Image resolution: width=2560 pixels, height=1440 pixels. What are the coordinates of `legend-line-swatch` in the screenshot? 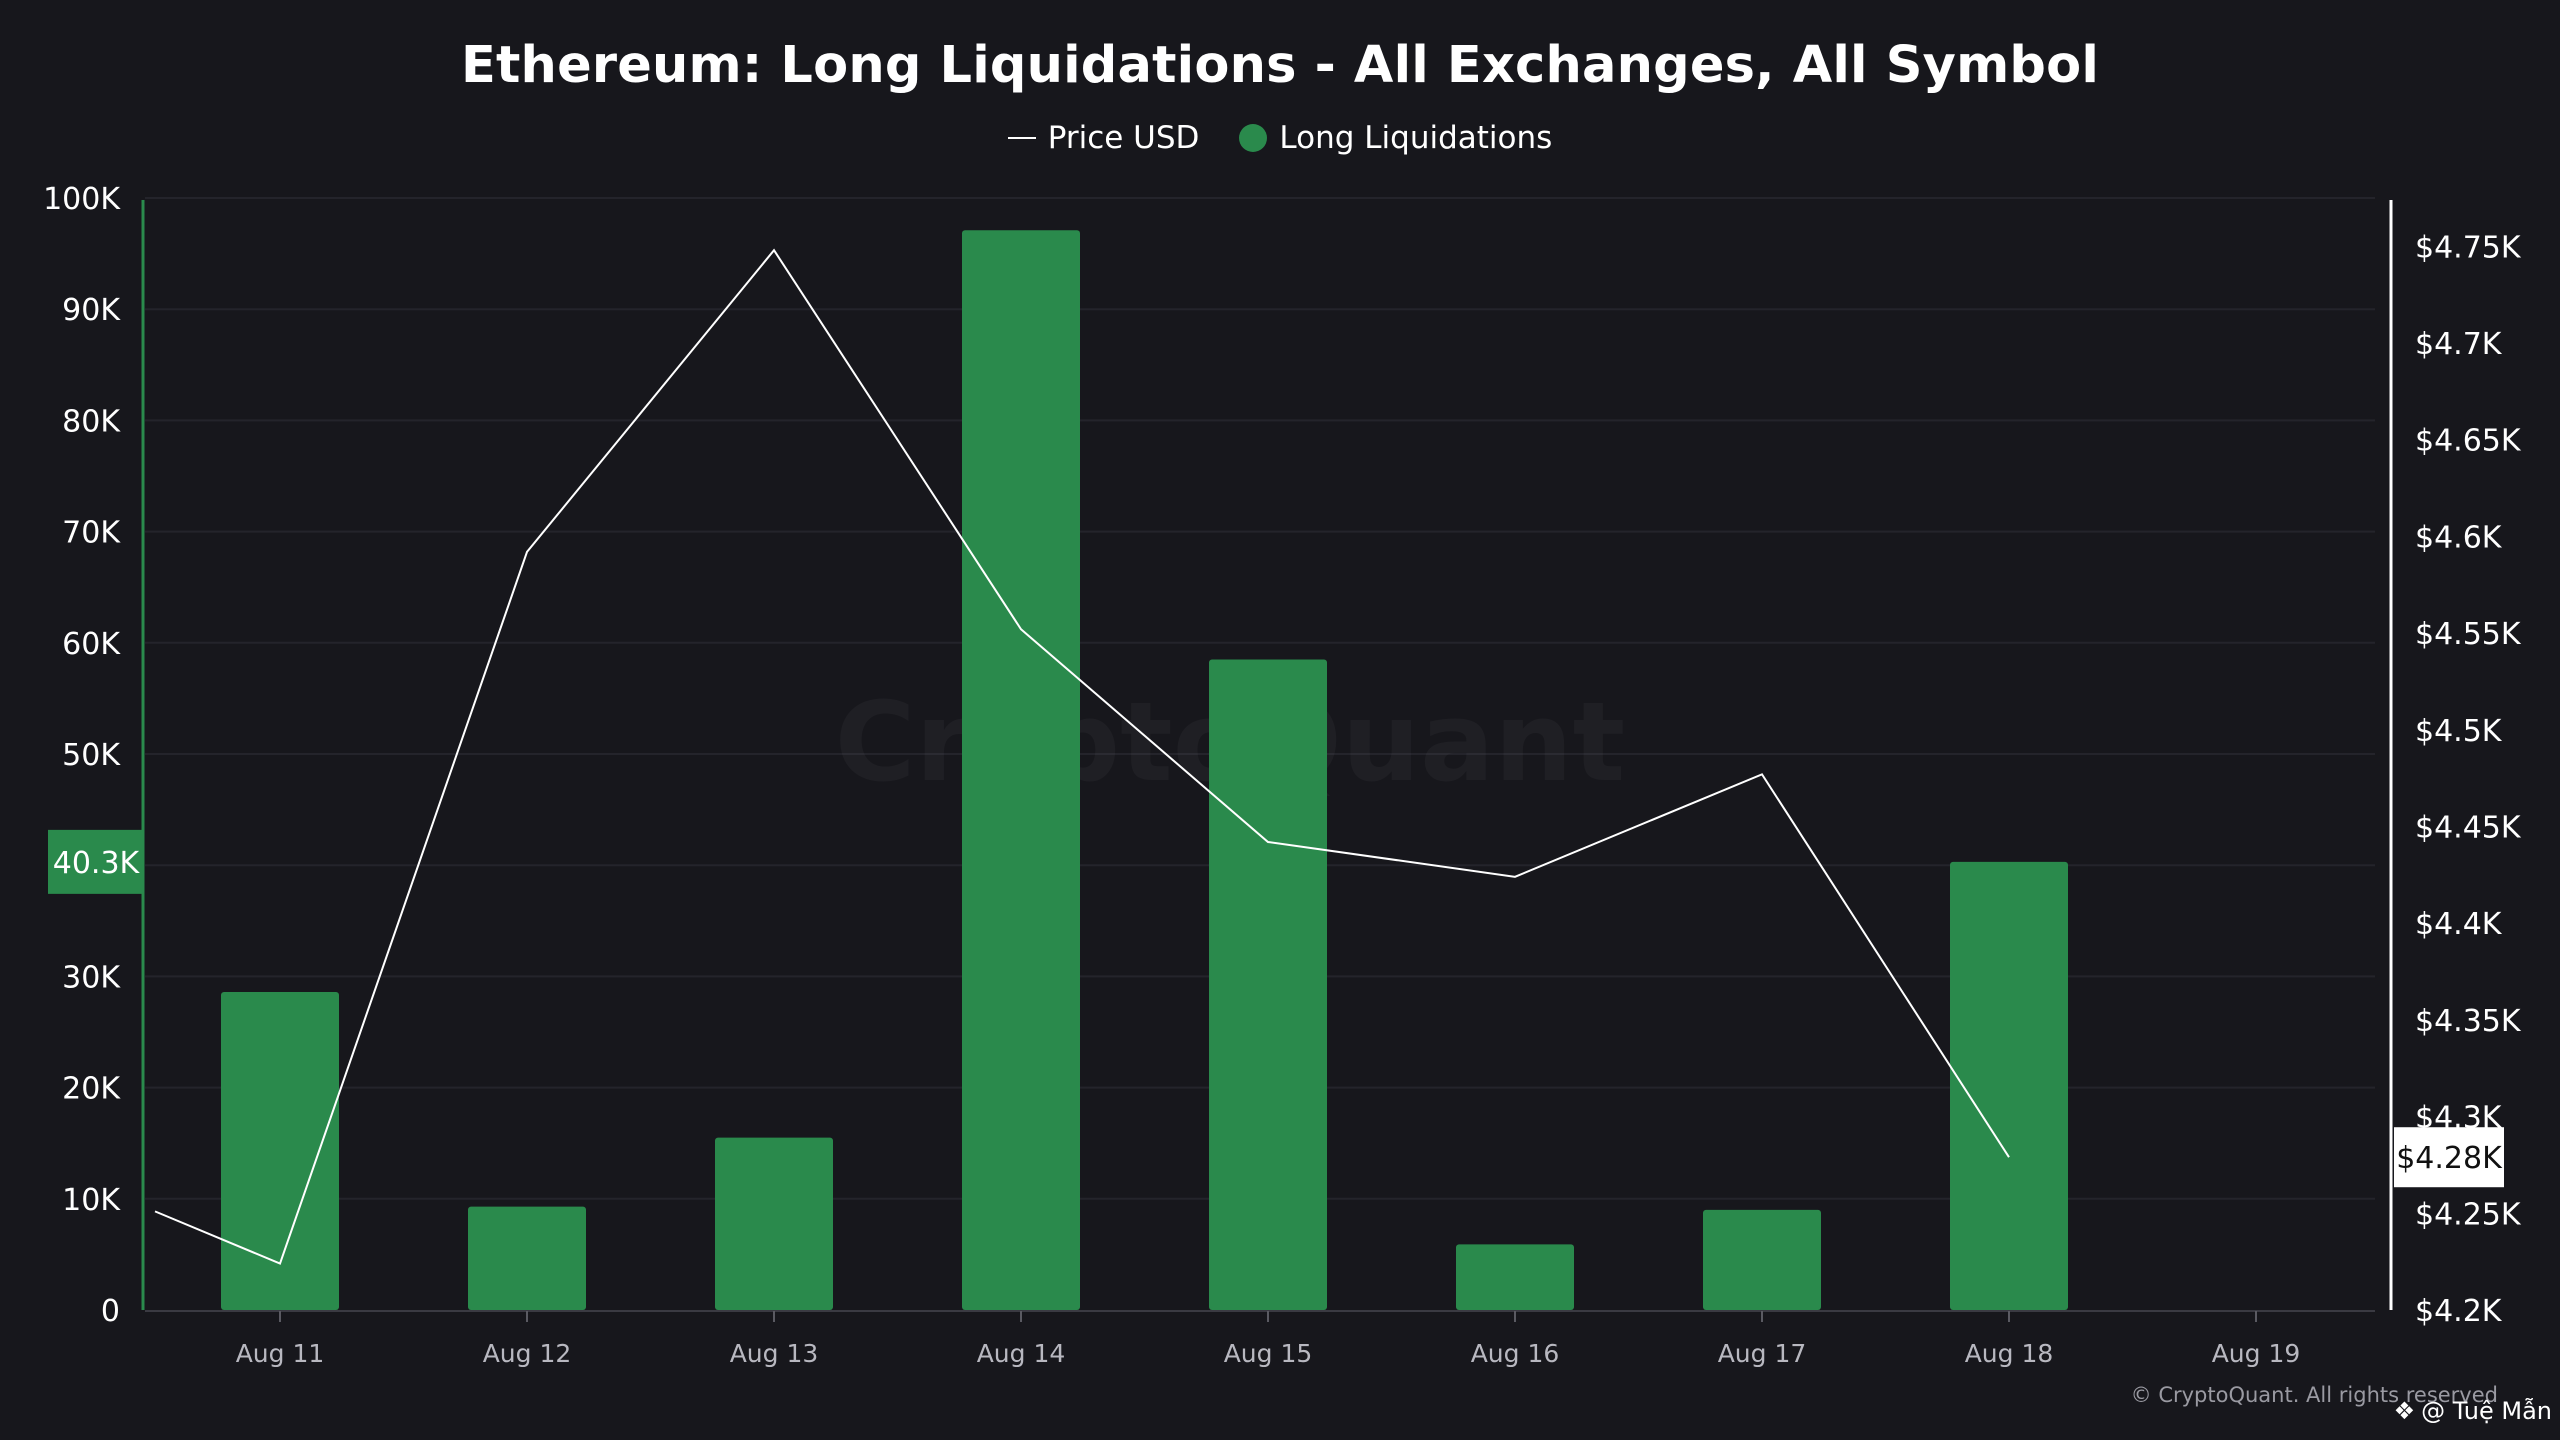 It's located at (1021, 138).